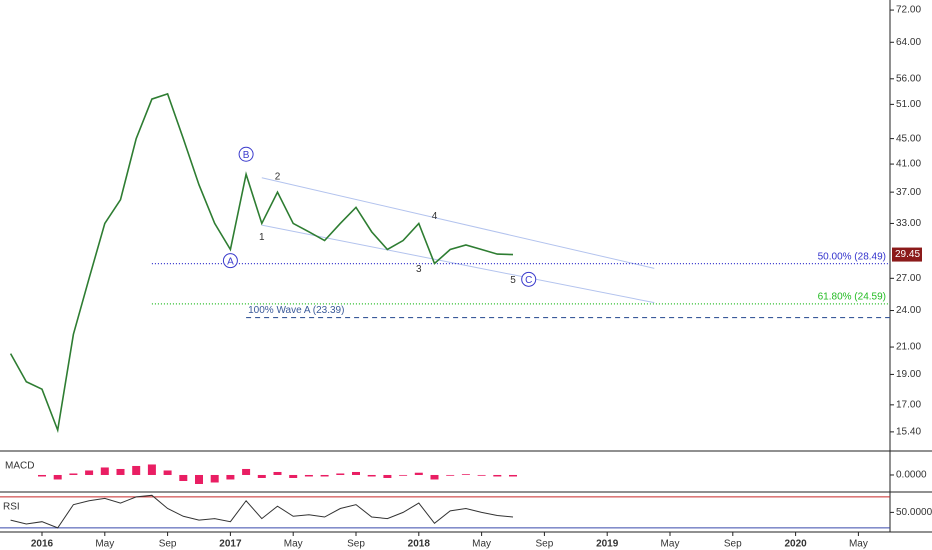  I want to click on y-tick-label: 64.00, so click(908, 42).